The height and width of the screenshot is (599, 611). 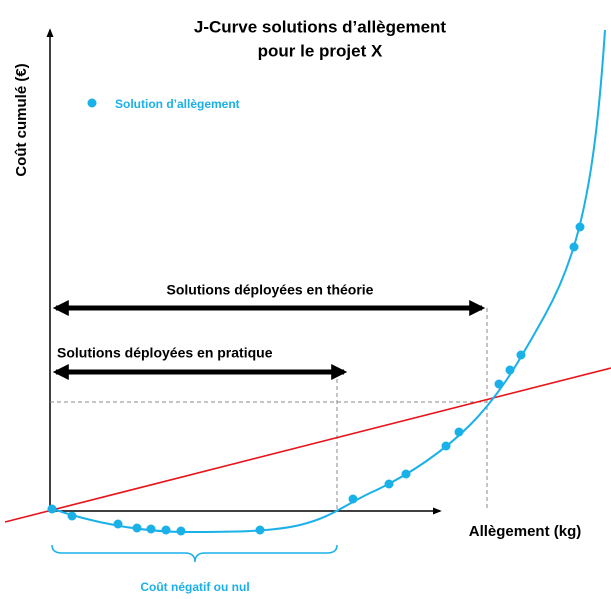 What do you see at coordinates (21, 119) in the screenshot?
I see `y-axis-label: Coût cumulé (€)` at bounding box center [21, 119].